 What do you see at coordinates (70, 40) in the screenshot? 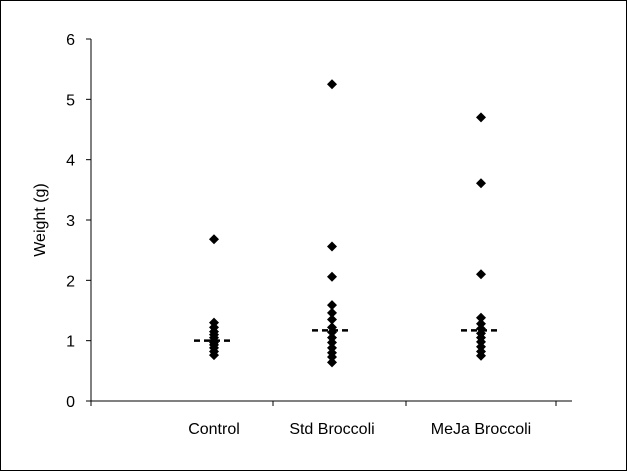
I see `y-tick-label: 6` at bounding box center [70, 40].